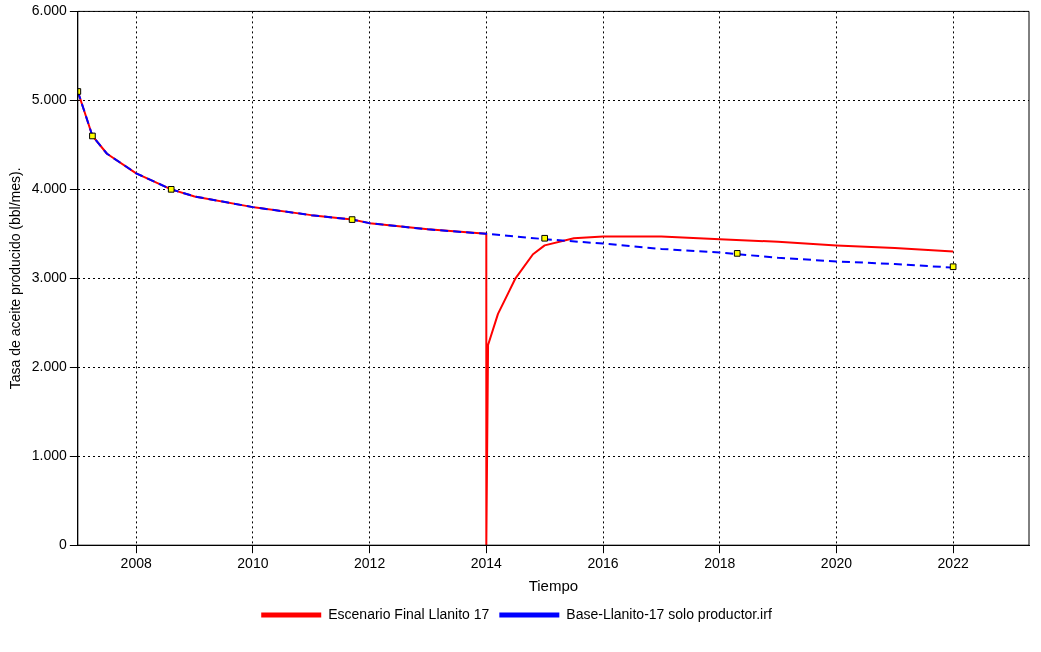 This screenshot has width=1041, height=652. I want to click on x-tick-label: 2022, so click(953, 563).